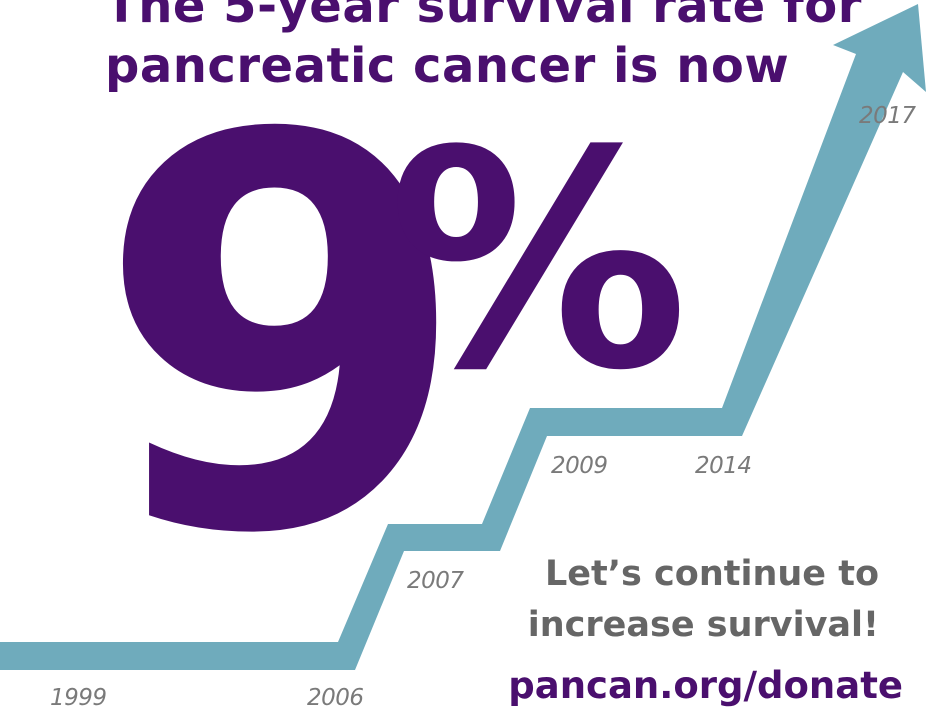 This screenshot has width=941, height=713. Describe the element at coordinates (703, 625) in the screenshot. I see `cta-line-2: increase survival!` at that location.